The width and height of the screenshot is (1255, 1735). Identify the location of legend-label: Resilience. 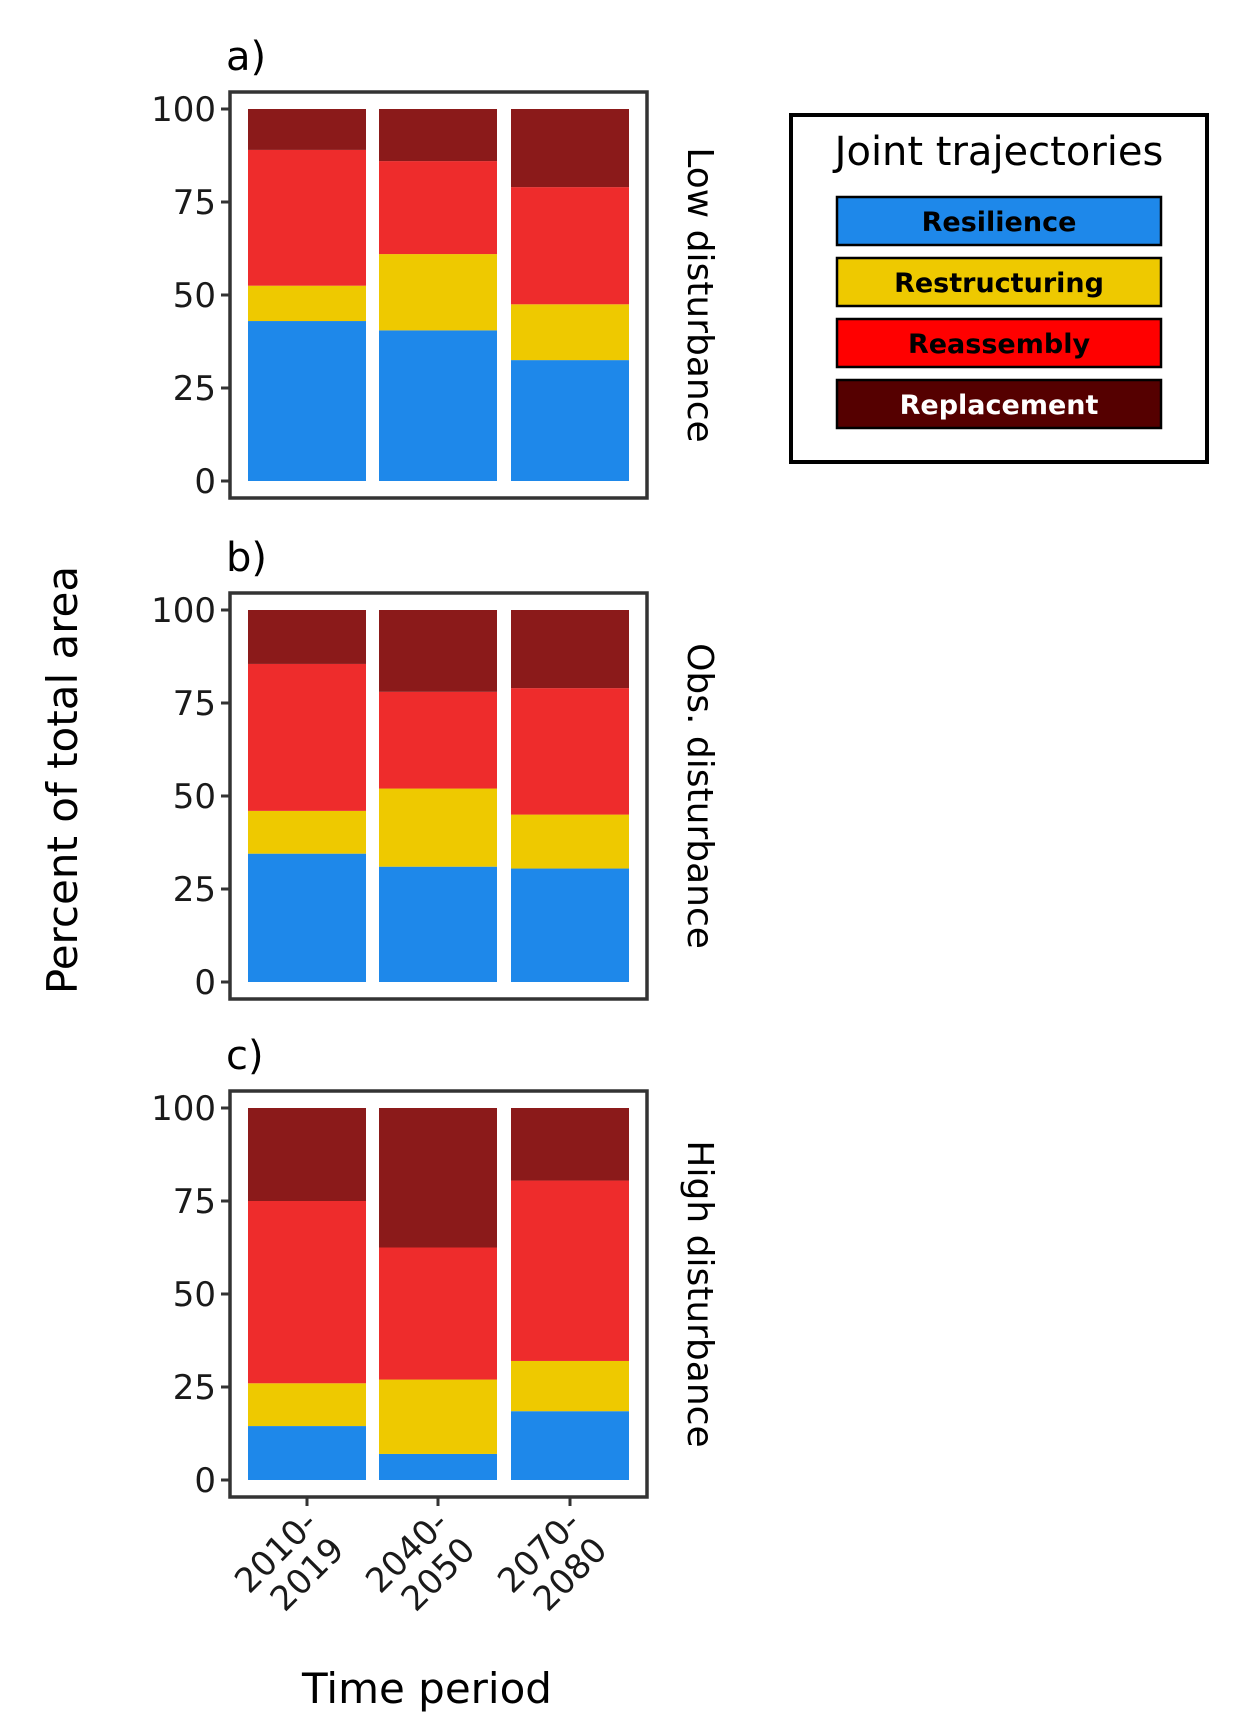
(999, 222).